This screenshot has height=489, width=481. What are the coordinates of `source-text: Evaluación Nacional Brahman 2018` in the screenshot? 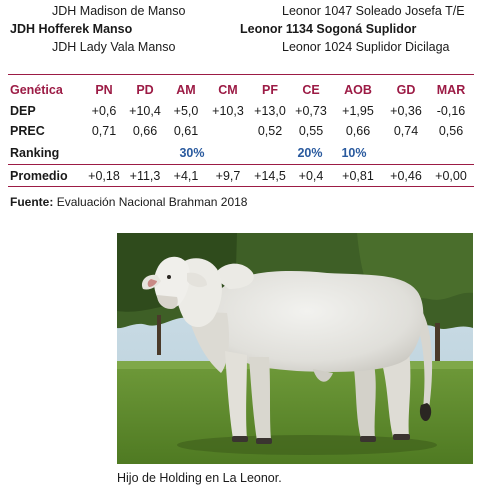 It's located at (152, 202).